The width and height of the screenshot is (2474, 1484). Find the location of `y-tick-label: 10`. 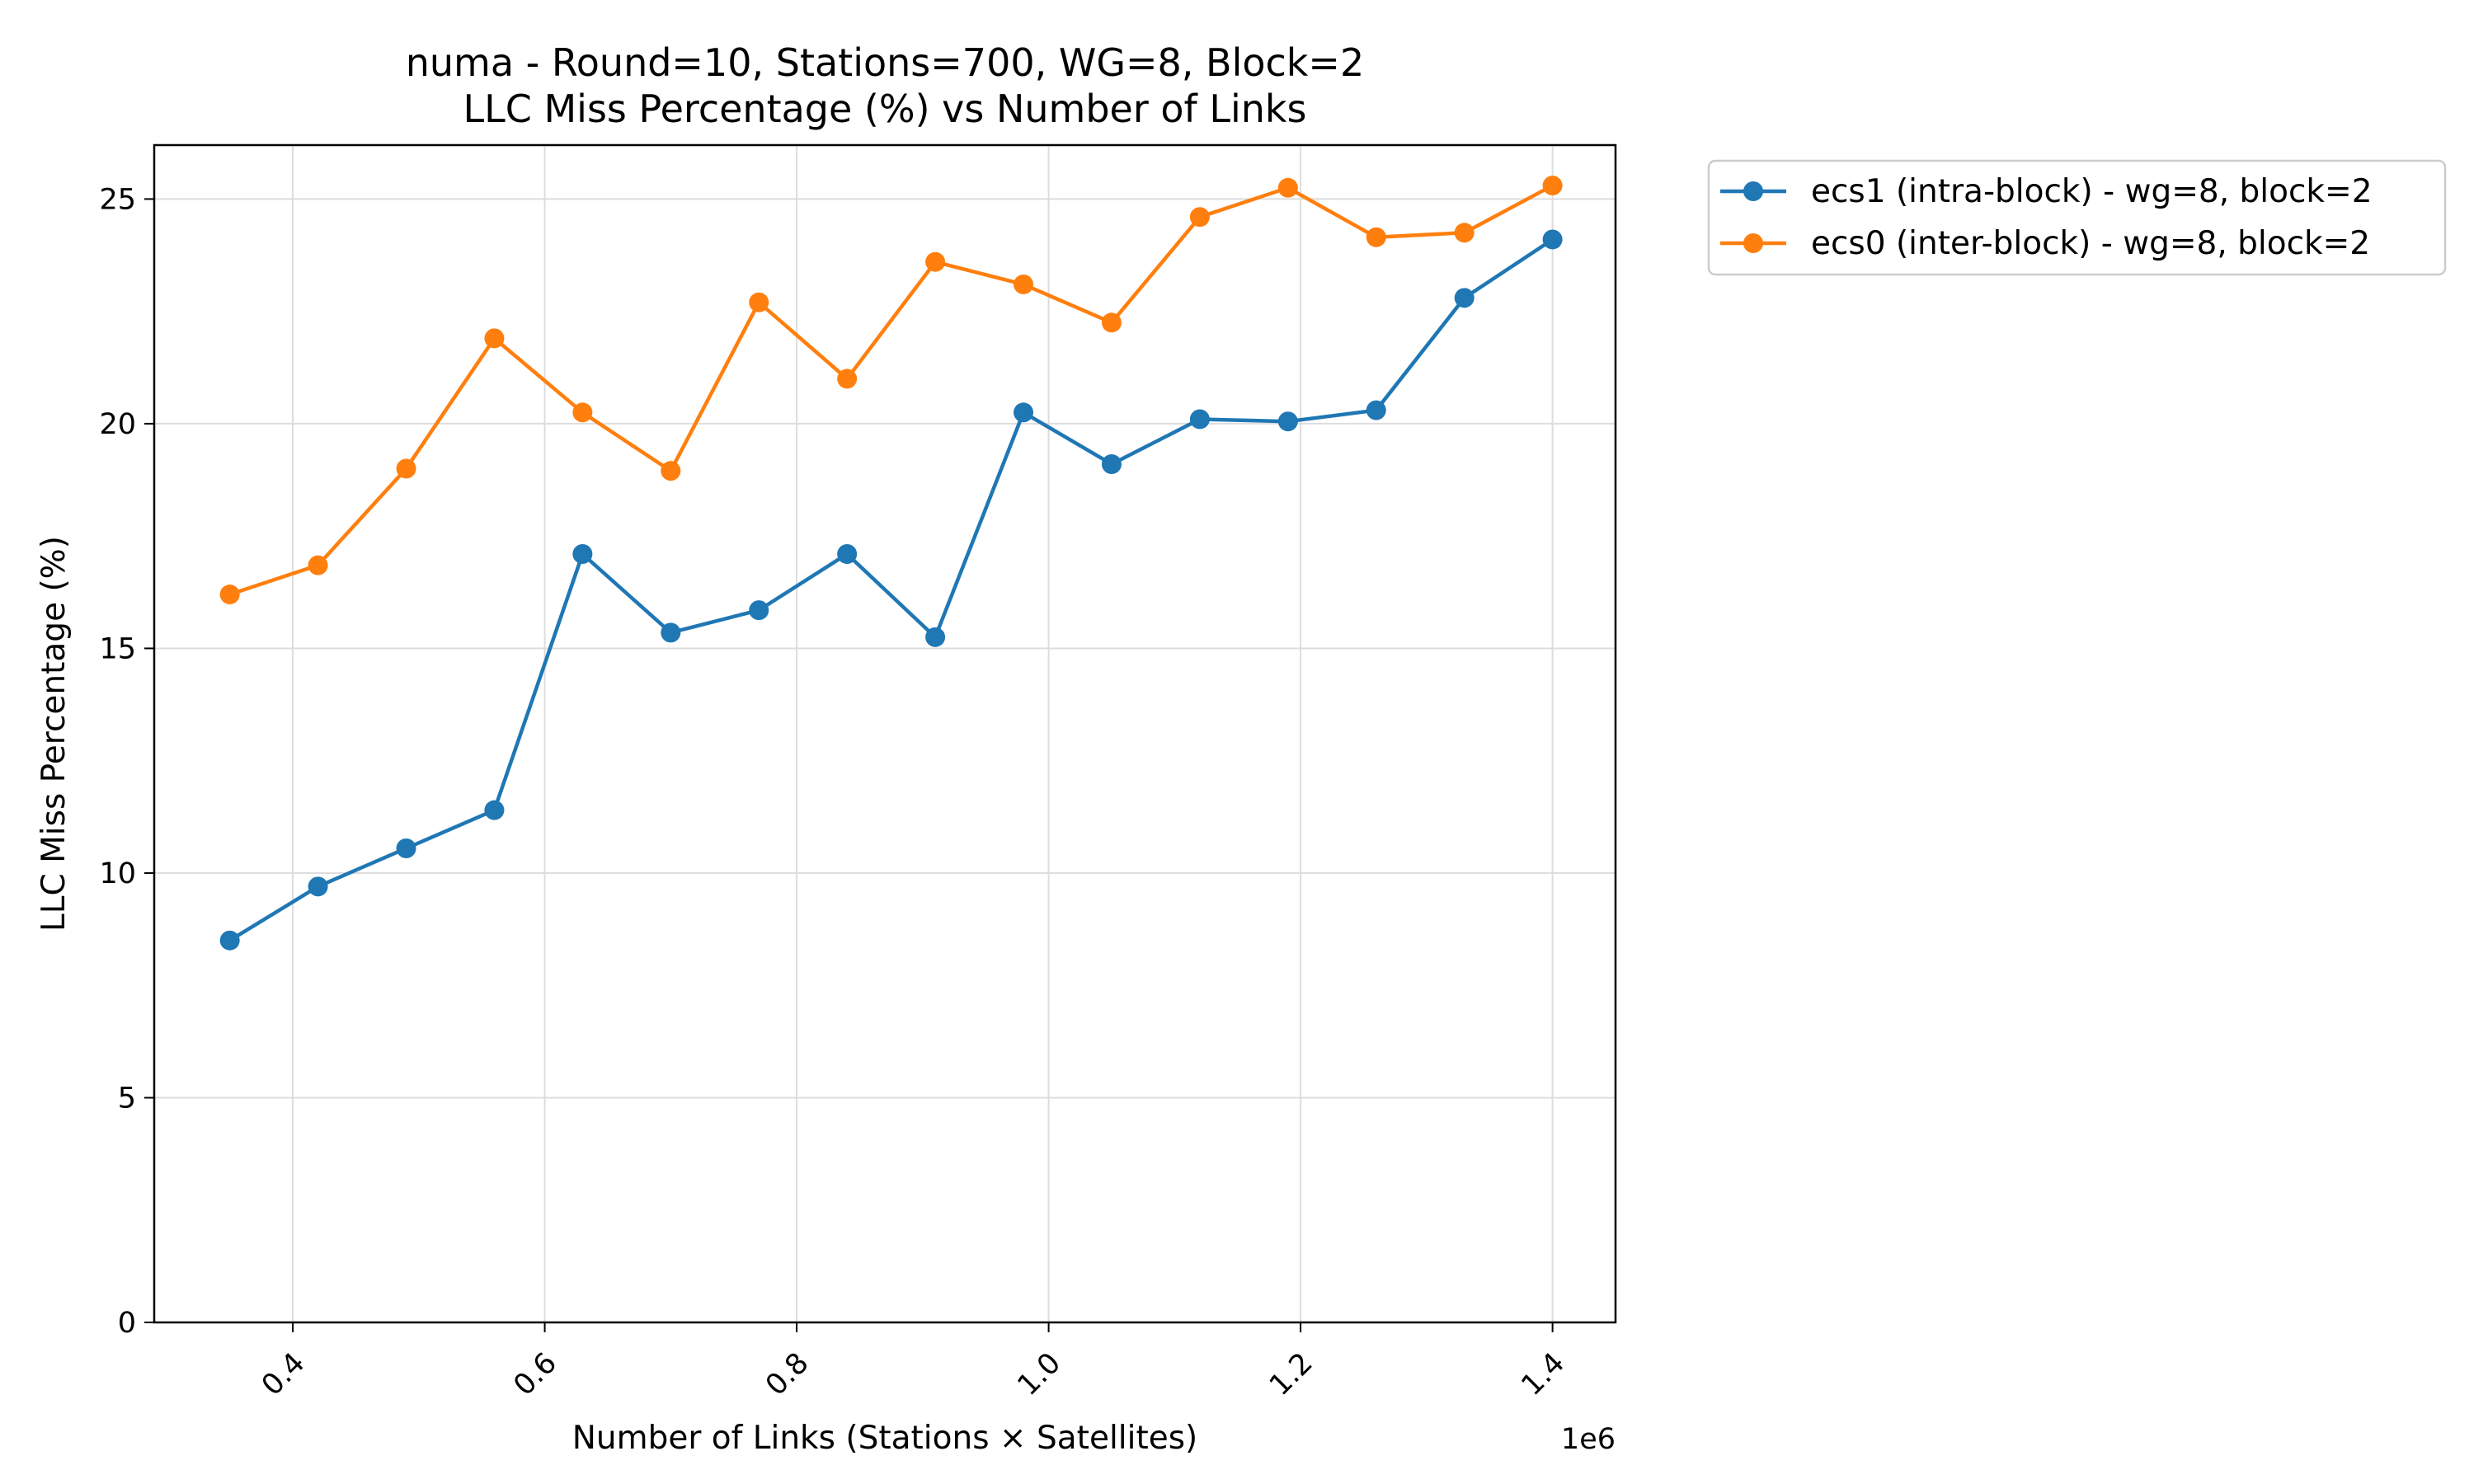

y-tick-label: 10 is located at coordinates (117, 873).